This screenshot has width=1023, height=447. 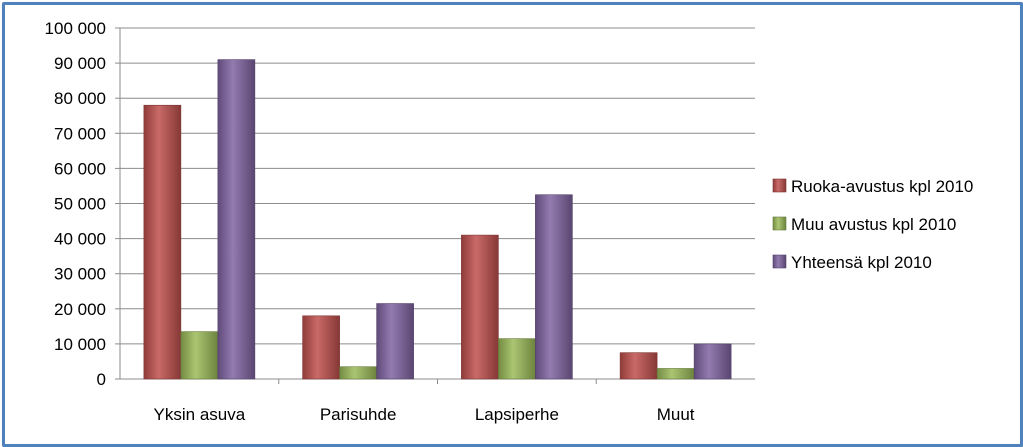 What do you see at coordinates (200, 414) in the screenshot?
I see `x-category-label: Yksin asuva` at bounding box center [200, 414].